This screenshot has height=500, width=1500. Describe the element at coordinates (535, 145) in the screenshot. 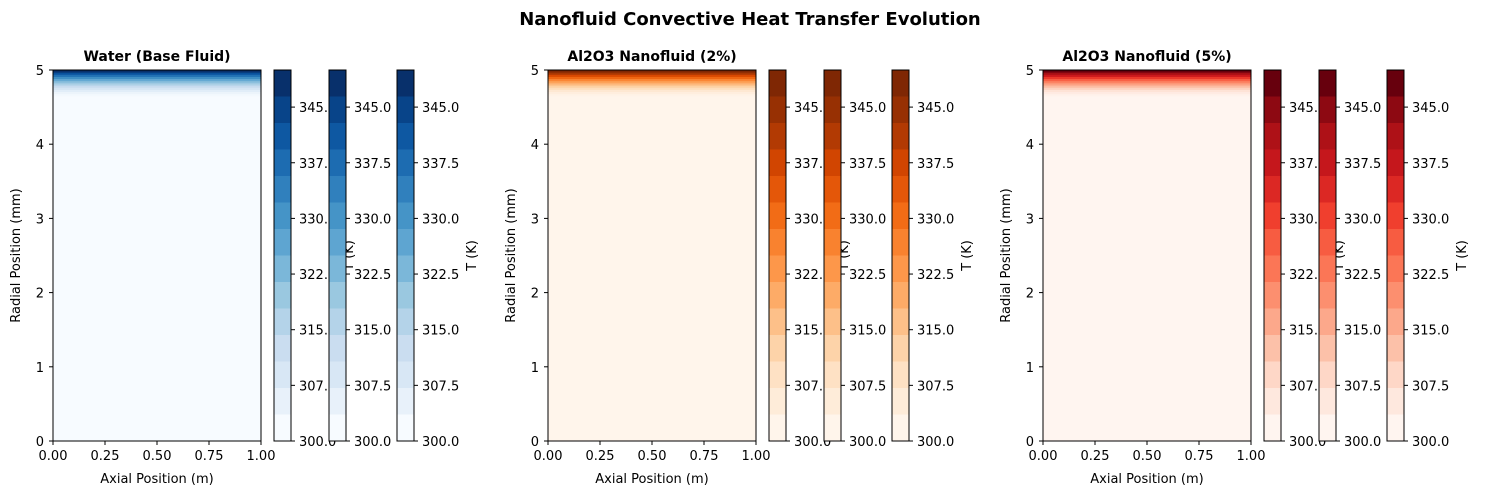

I see `y-tick-label: 4` at that location.